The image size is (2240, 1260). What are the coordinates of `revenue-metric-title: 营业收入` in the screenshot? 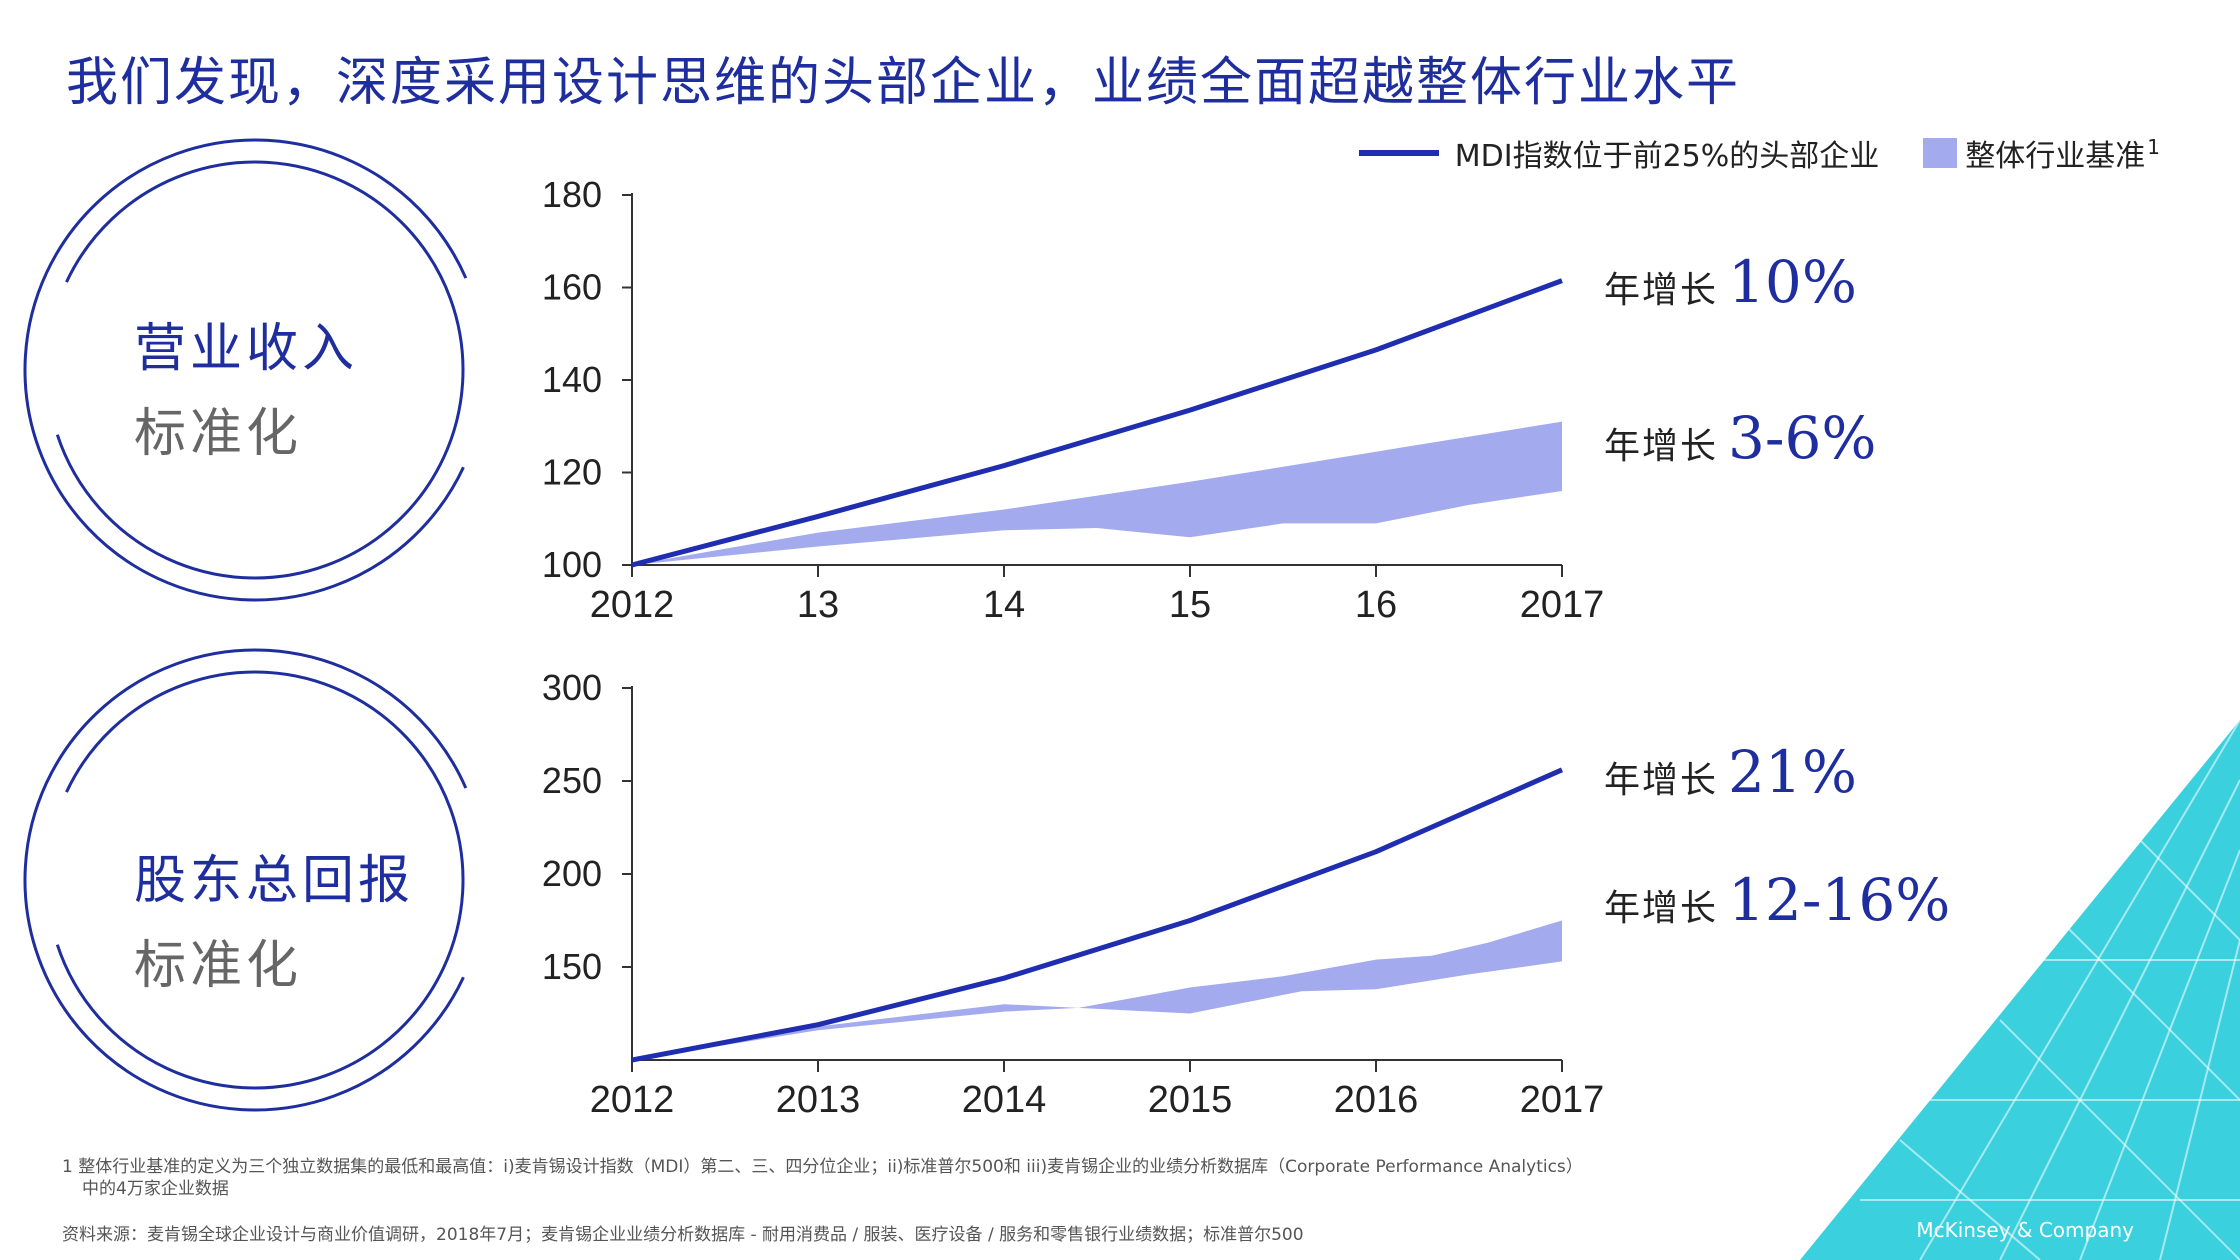 It's located at (246, 349).